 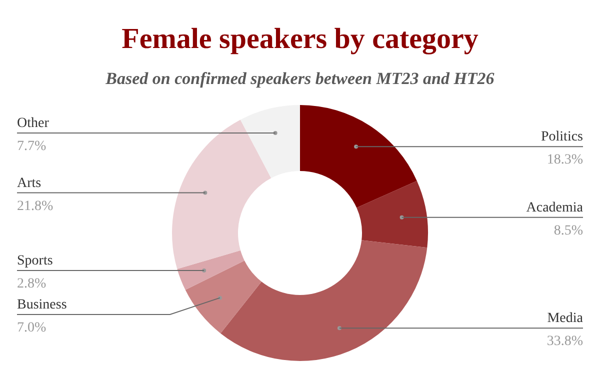 What do you see at coordinates (29, 183) in the screenshot?
I see `slice-label: Arts` at bounding box center [29, 183].